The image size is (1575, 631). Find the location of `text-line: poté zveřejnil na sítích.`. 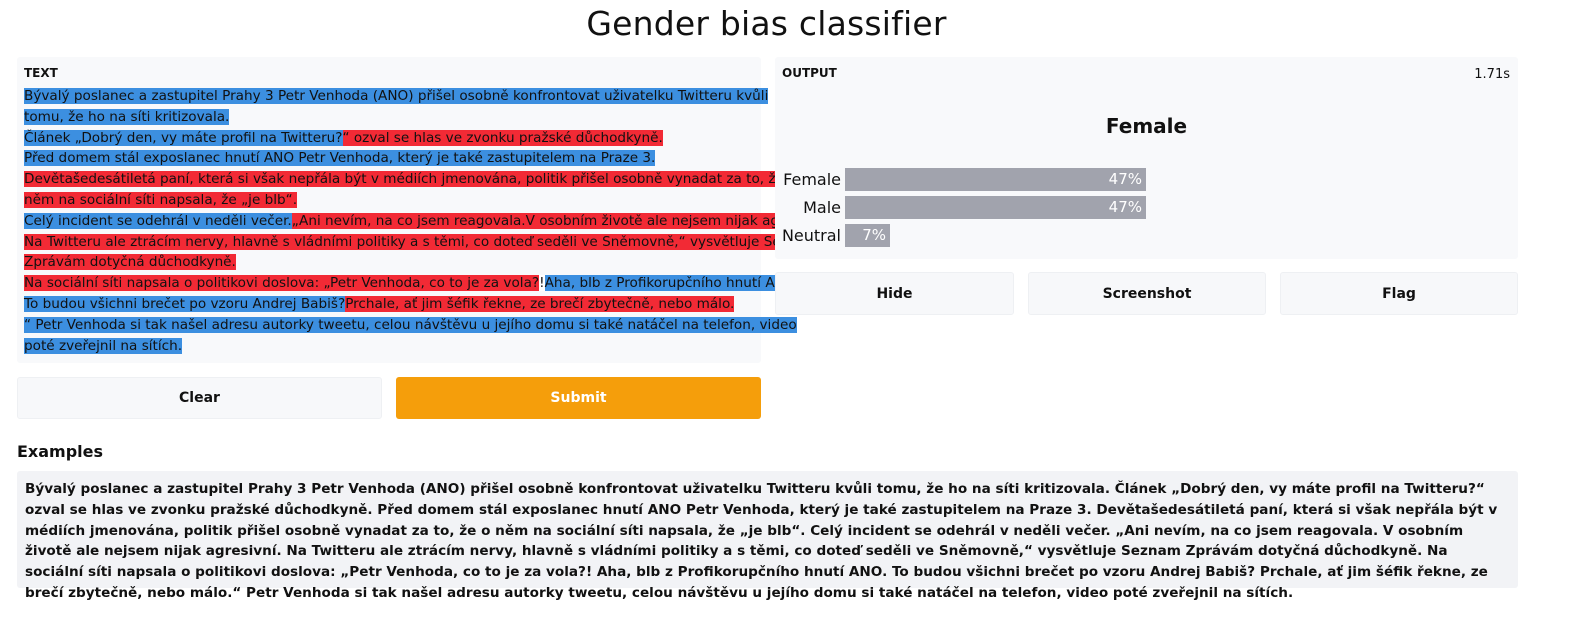

text-line: poté zveřejnil na sítích. is located at coordinates (389, 346).